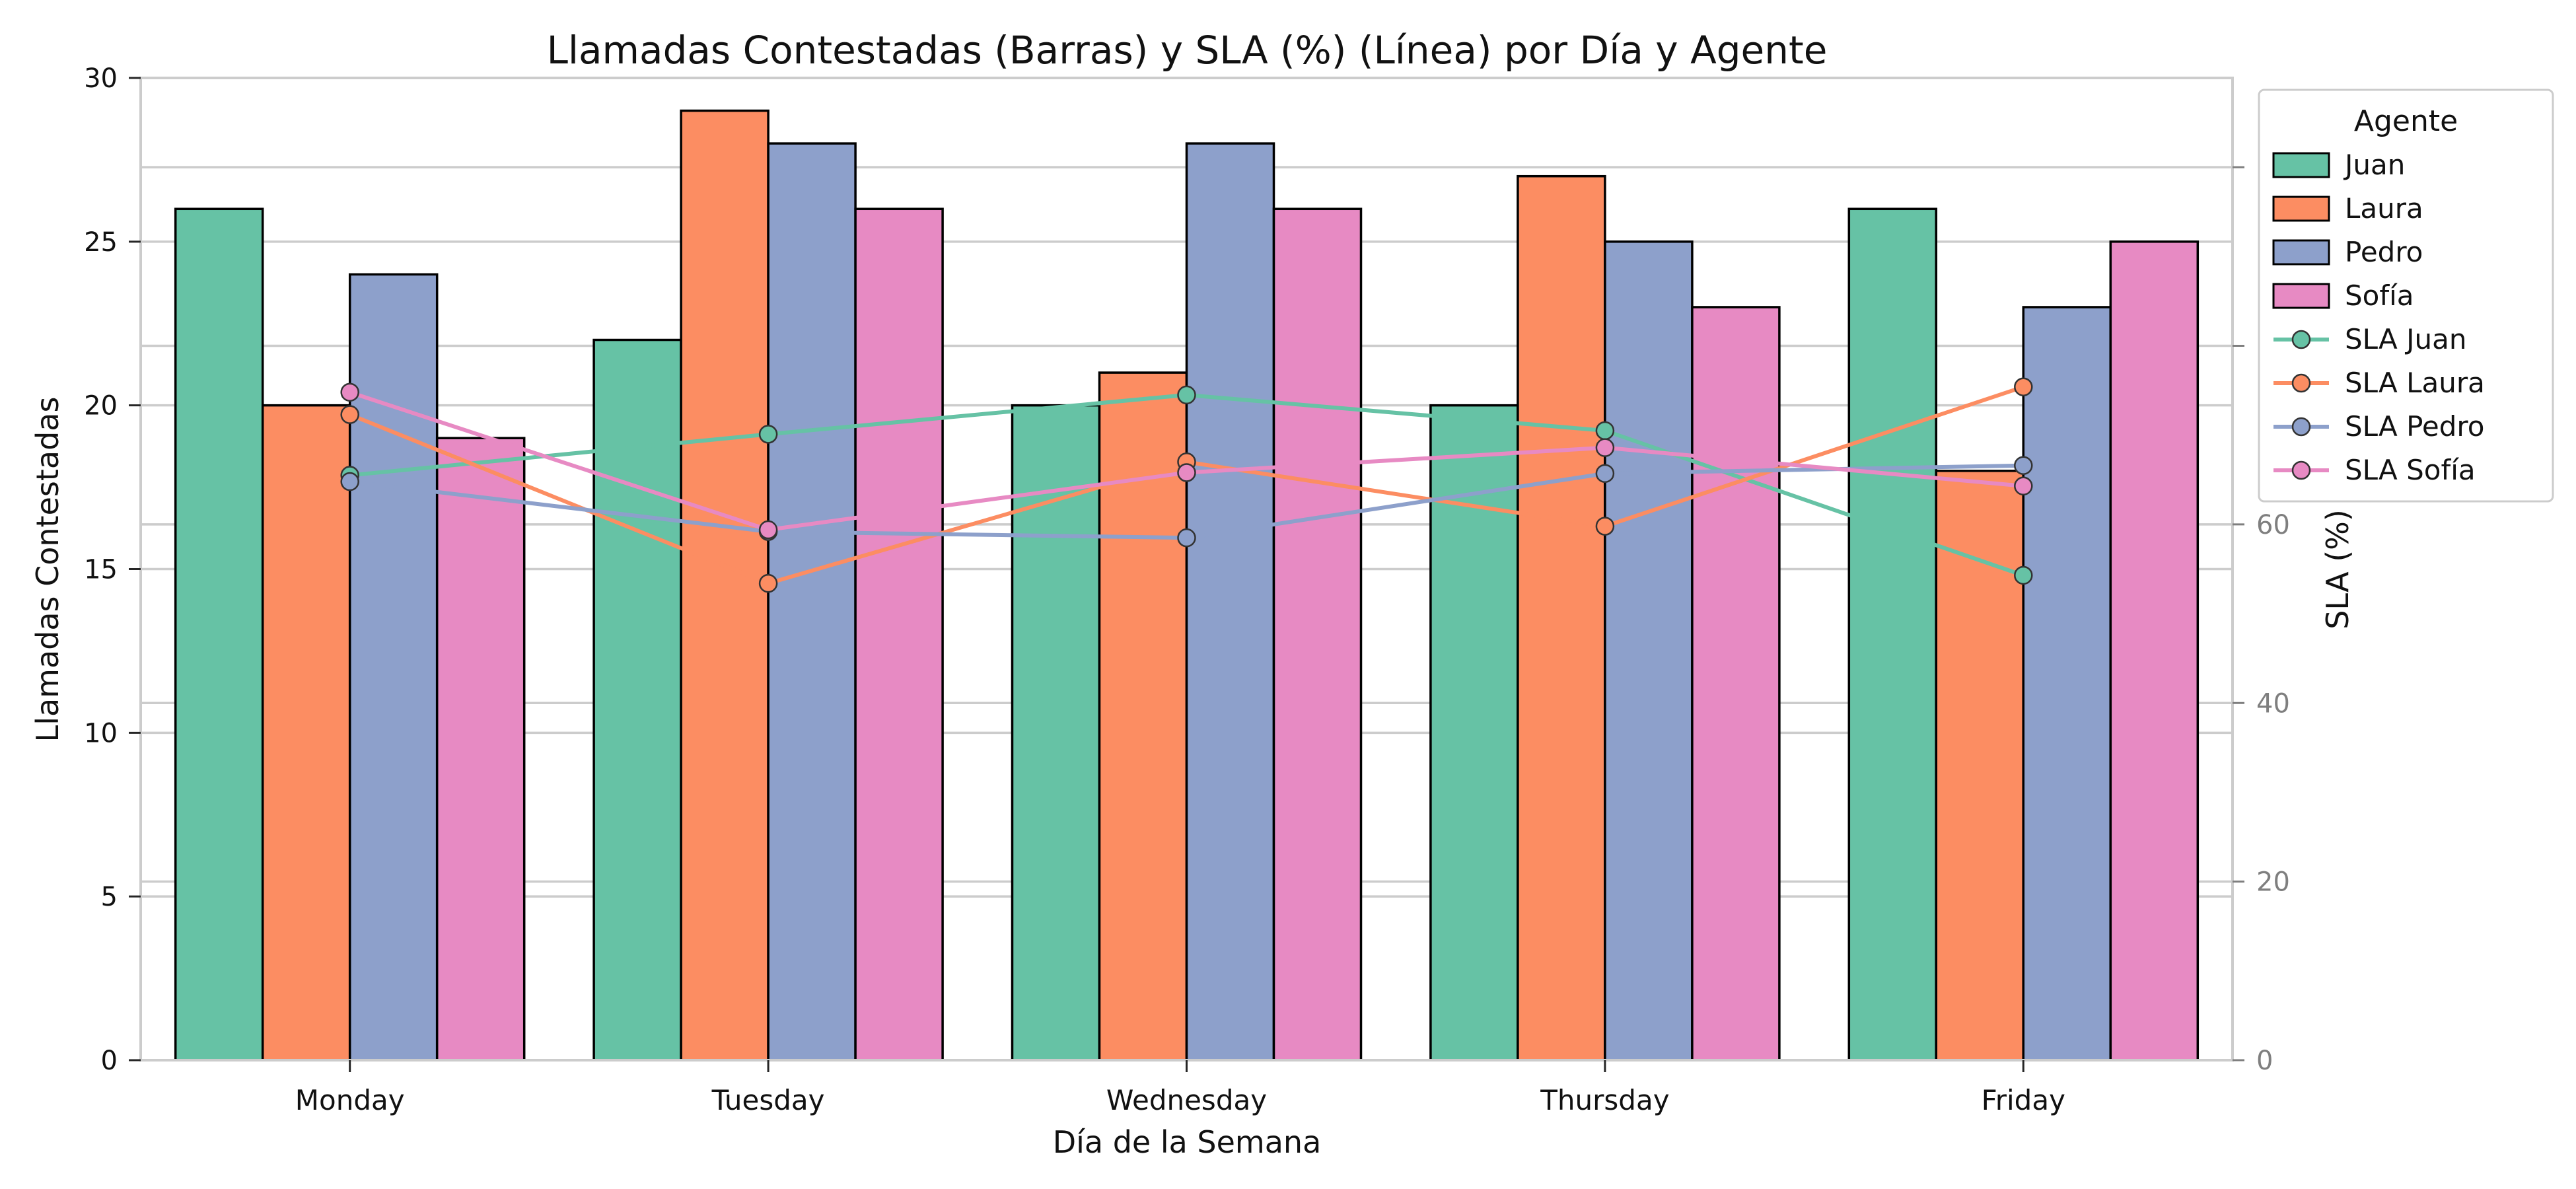 The height and width of the screenshot is (1189, 2576). I want to click on legend-label: Pedro, so click(2384, 252).